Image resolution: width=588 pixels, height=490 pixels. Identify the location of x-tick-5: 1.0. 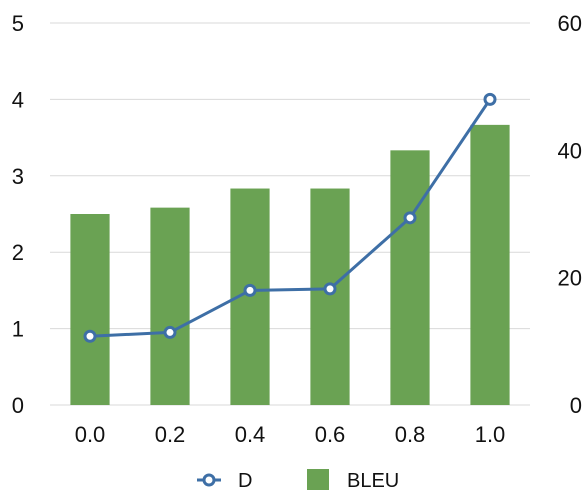
(490, 434).